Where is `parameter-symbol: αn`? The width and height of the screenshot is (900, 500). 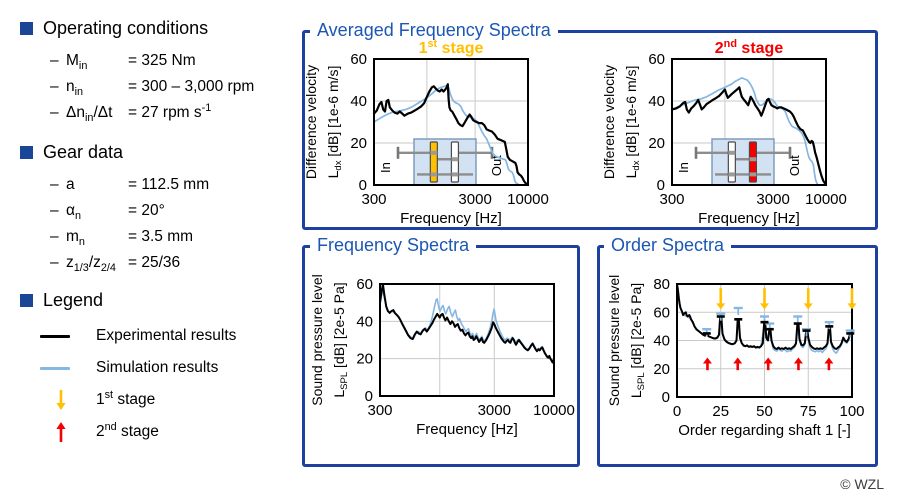
parameter-symbol: αn is located at coordinates (73, 212).